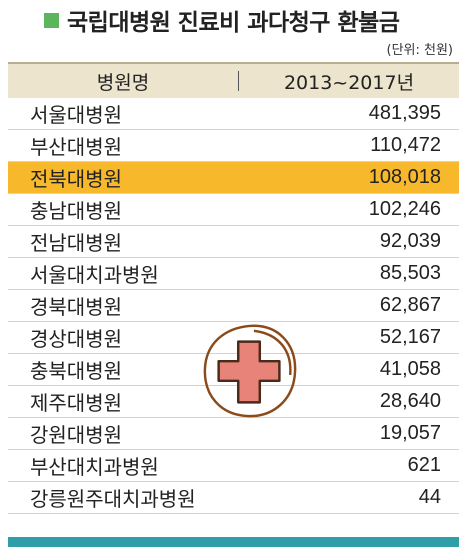 The width and height of the screenshot is (461, 553). What do you see at coordinates (424, 465) in the screenshot?
I see `refund-amount: 621` at bounding box center [424, 465].